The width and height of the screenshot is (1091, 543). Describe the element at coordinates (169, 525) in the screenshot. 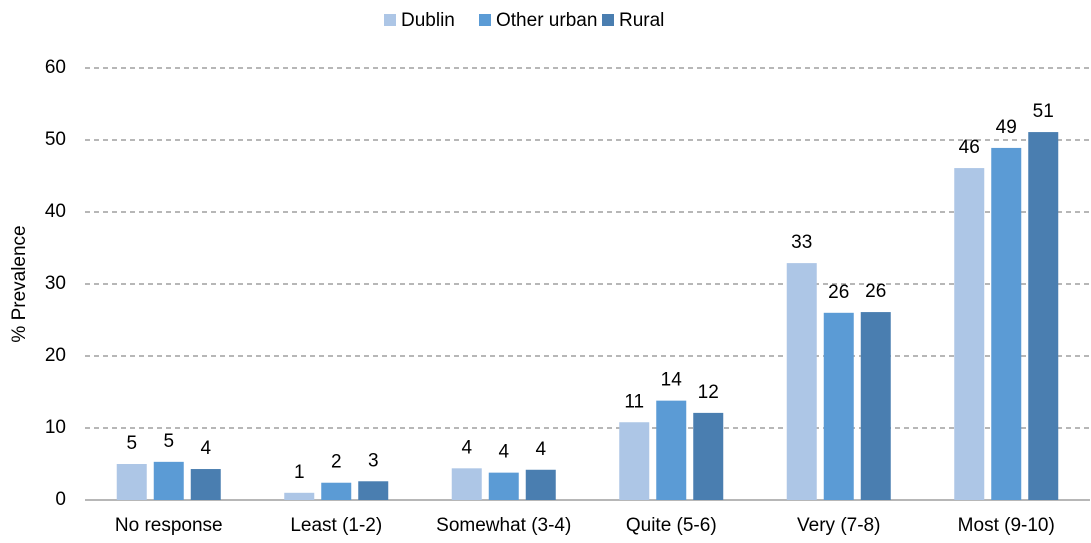

I see `x-tick-label: No response` at that location.